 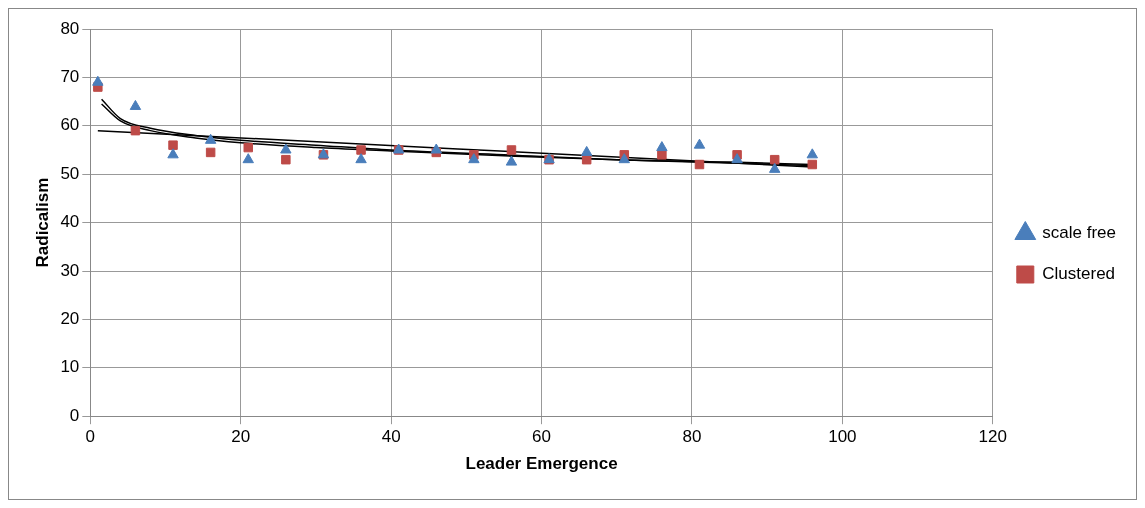 I want to click on y-tick-label: 60, so click(x=70, y=125).